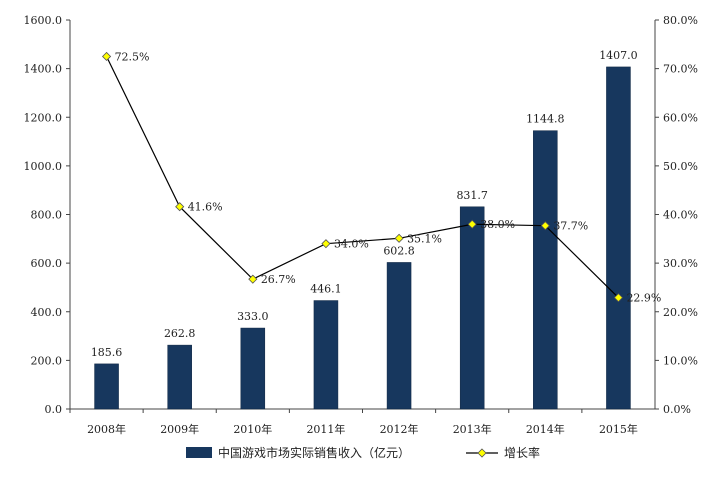 The width and height of the screenshot is (706, 481). I want to click on x-axis-tick-label: 2013年, so click(472, 429).